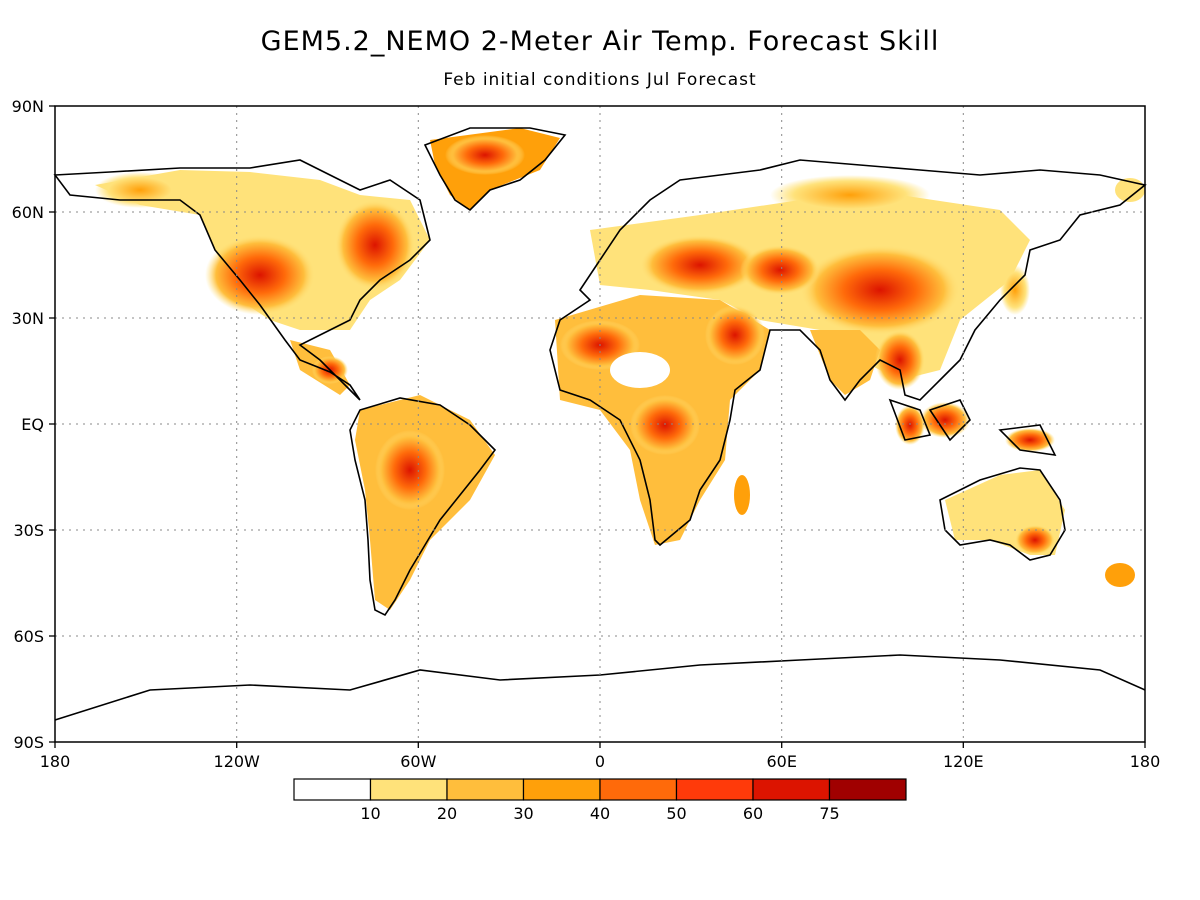  Describe the element at coordinates (447, 813) in the screenshot. I see `legend-label: 20` at that location.